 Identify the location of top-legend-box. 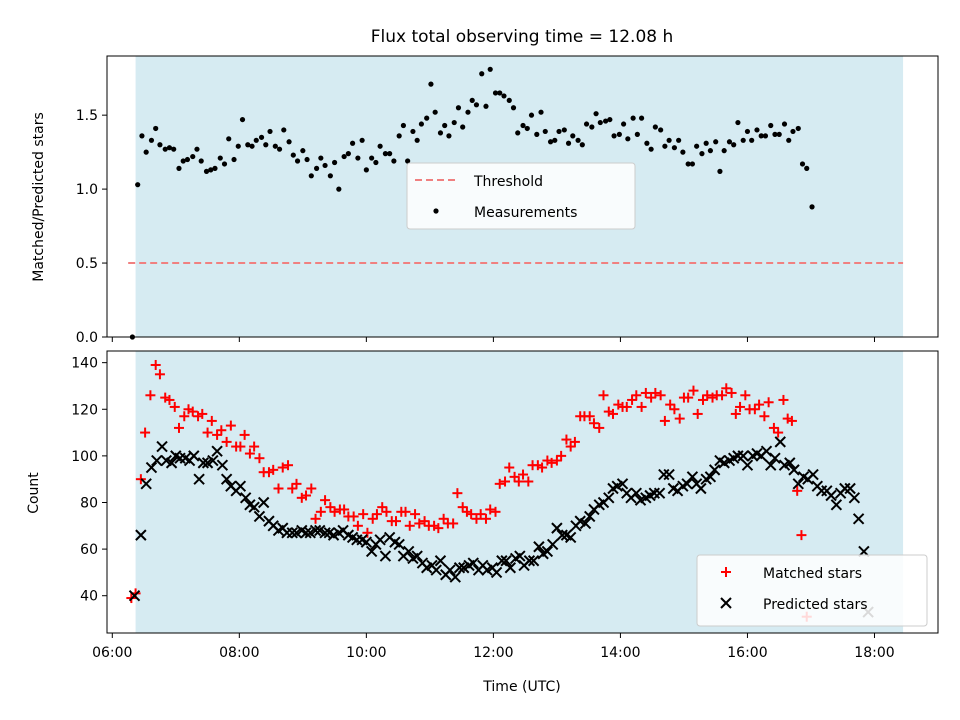
(521, 196).